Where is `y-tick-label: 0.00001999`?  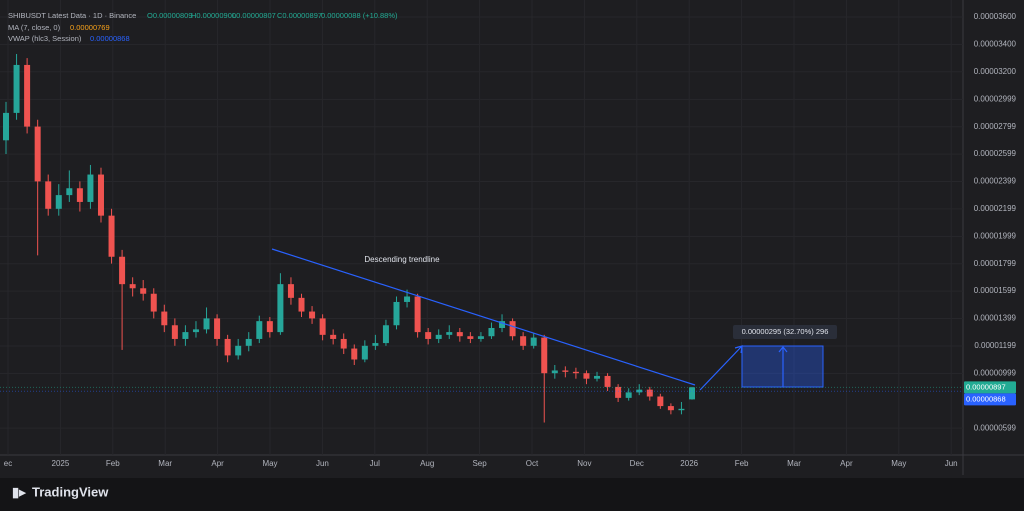
y-tick-label: 0.00001999 is located at coordinates (995, 235).